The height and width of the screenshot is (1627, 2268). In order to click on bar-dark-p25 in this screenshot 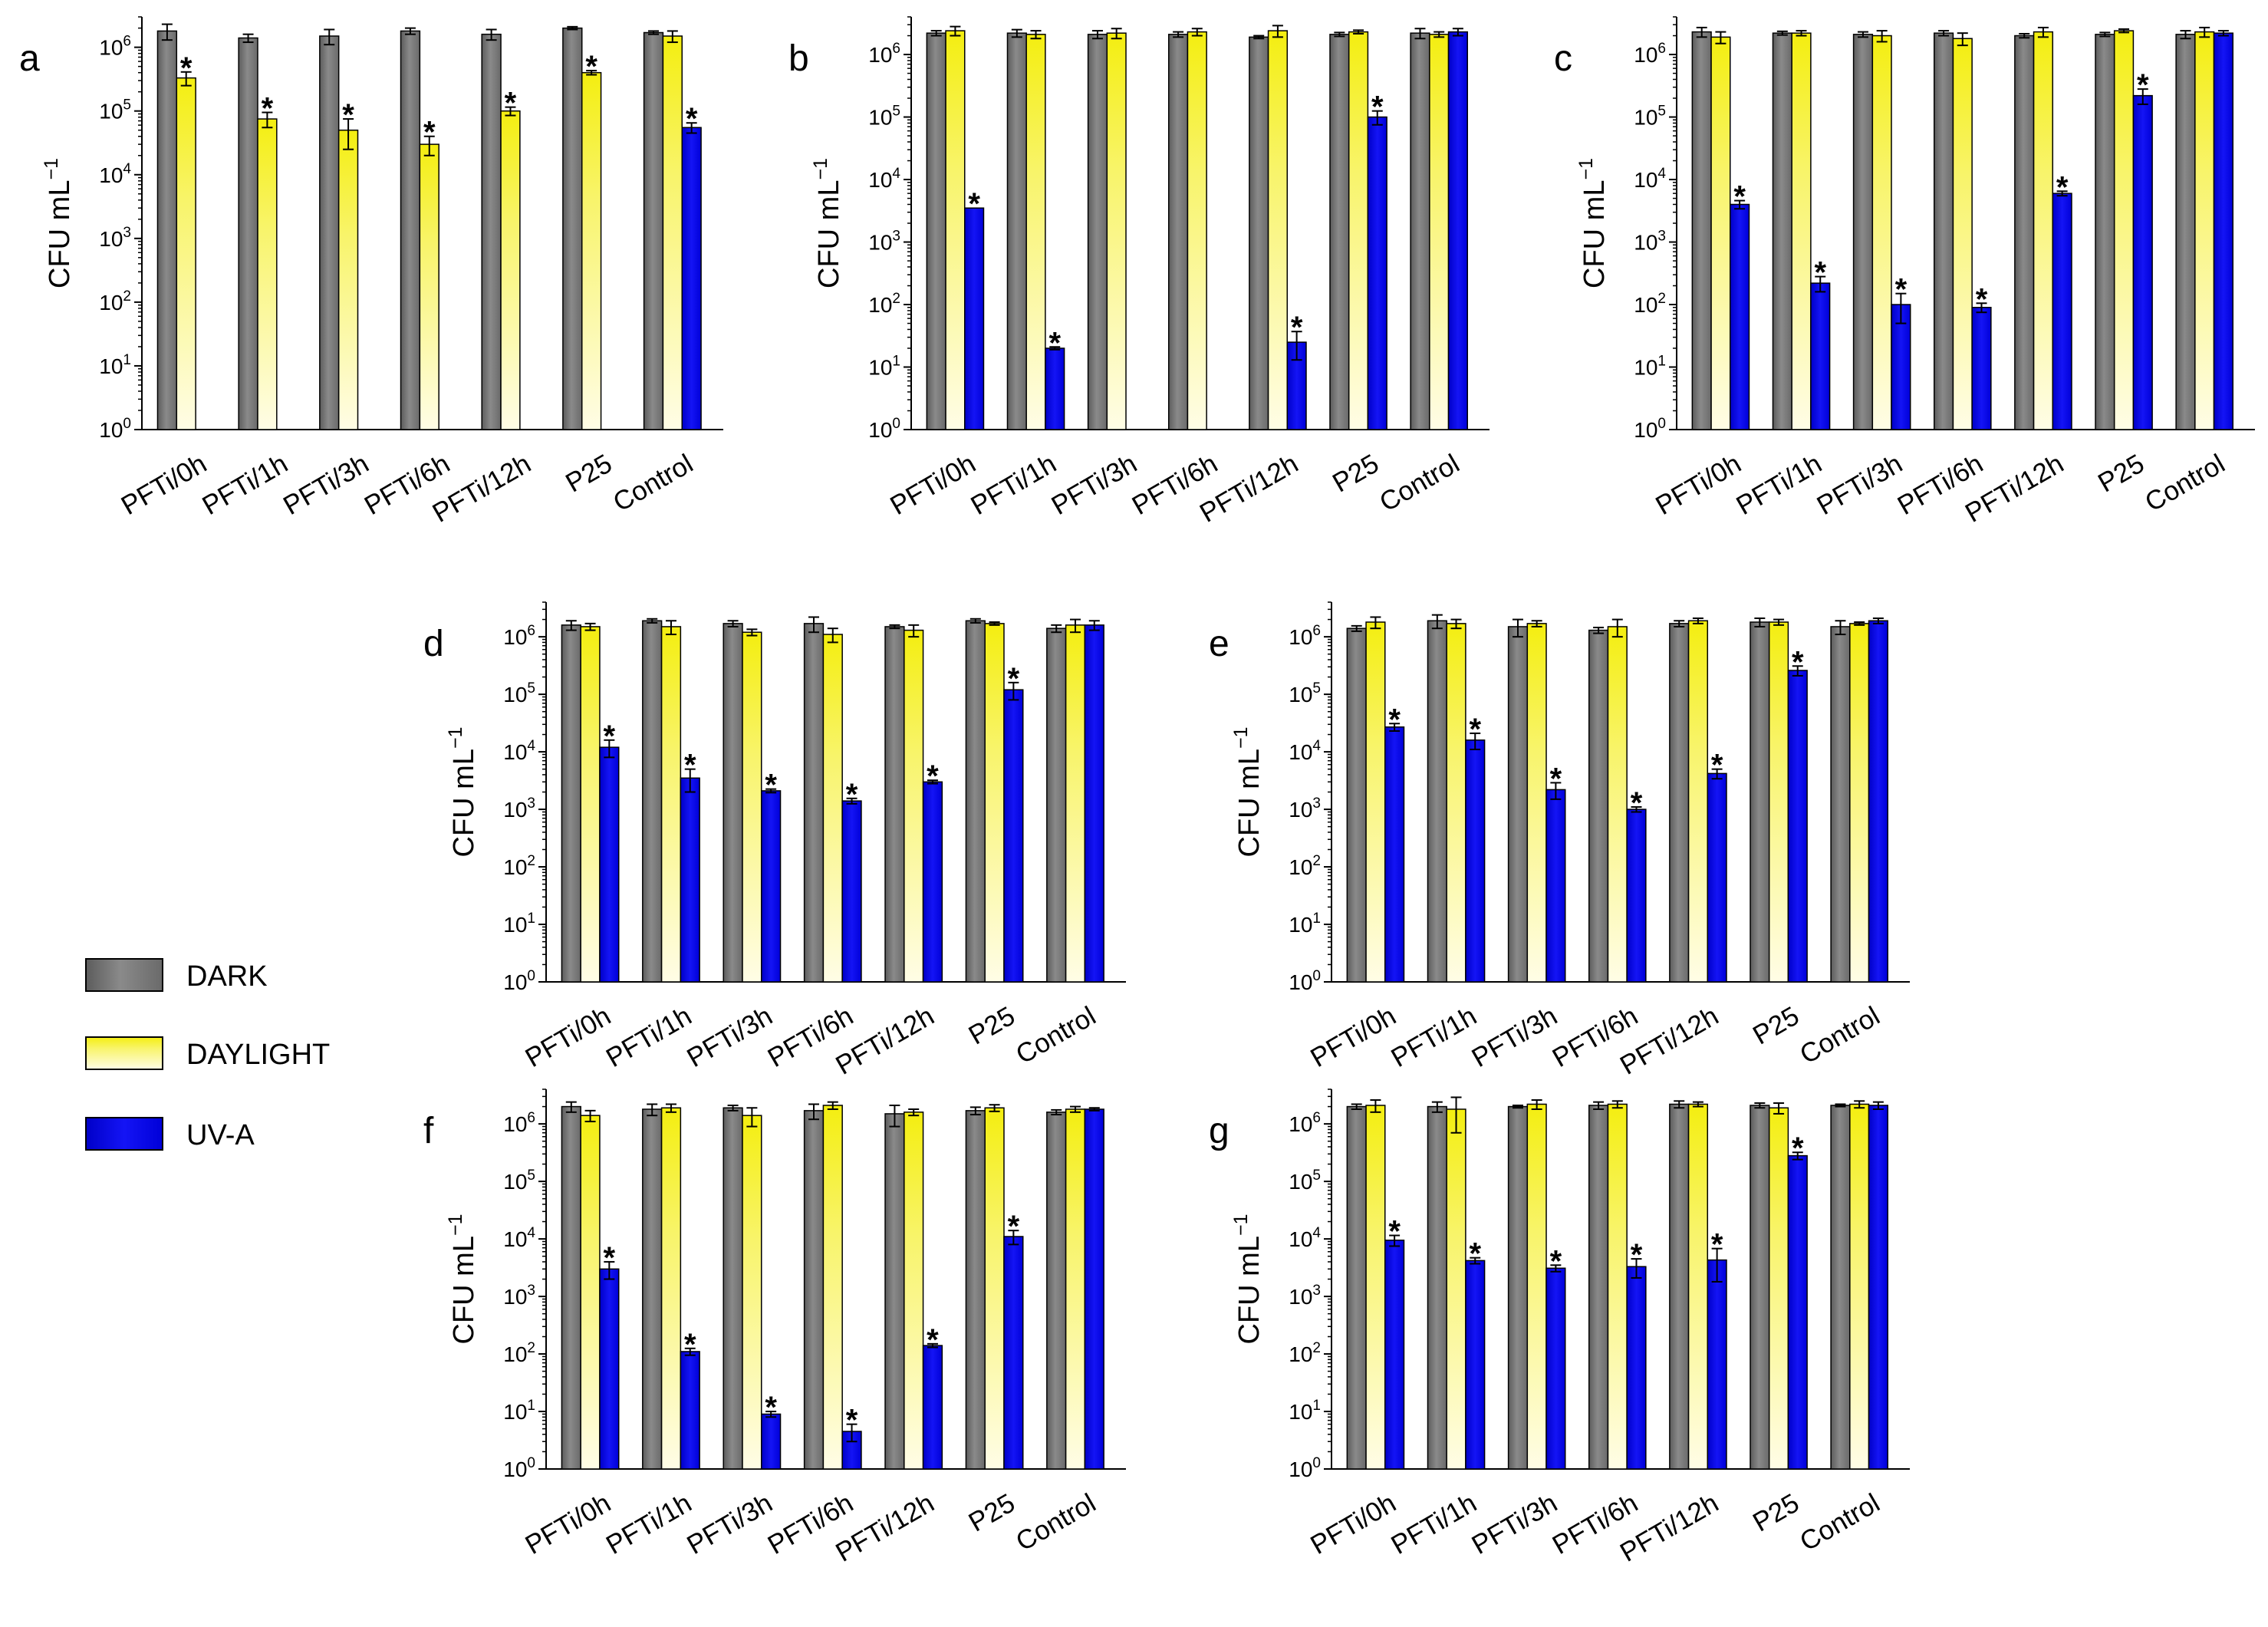, I will do `click(1760, 1287)`.